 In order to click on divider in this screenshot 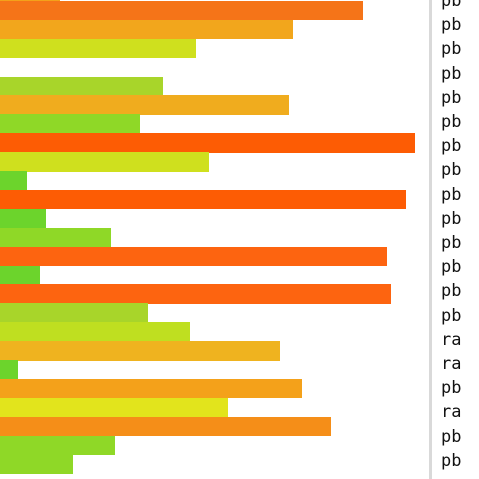, I will do `click(430, 239)`.